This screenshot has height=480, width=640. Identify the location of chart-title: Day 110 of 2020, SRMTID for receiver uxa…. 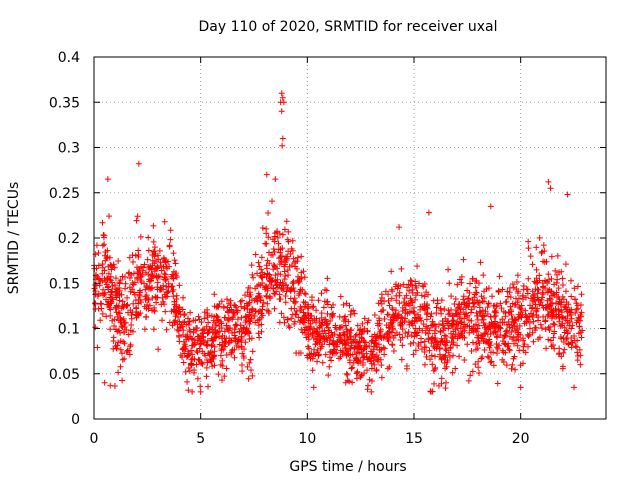
(347, 27).